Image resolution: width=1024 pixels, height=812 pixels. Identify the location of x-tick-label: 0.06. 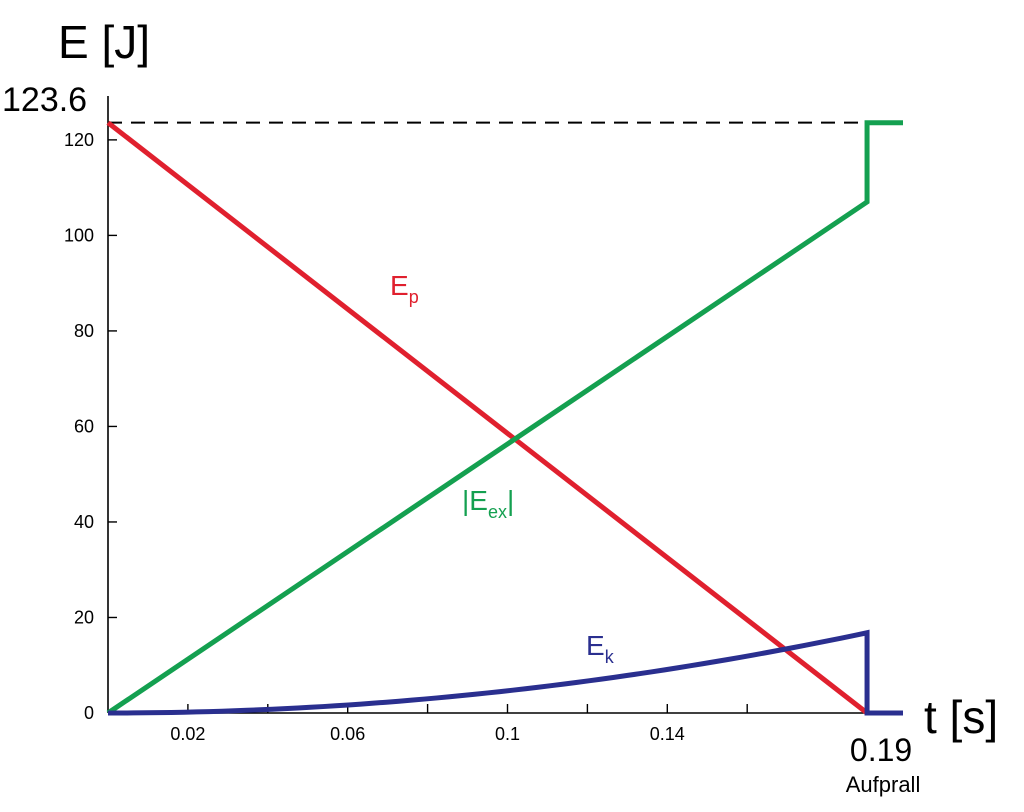
(347, 734).